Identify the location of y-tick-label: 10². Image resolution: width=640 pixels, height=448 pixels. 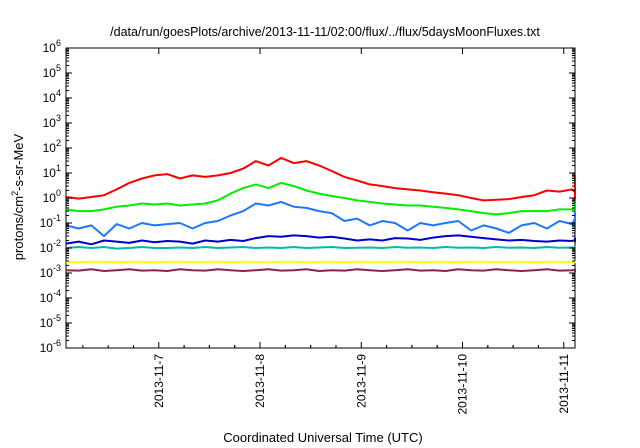
(52, 146).